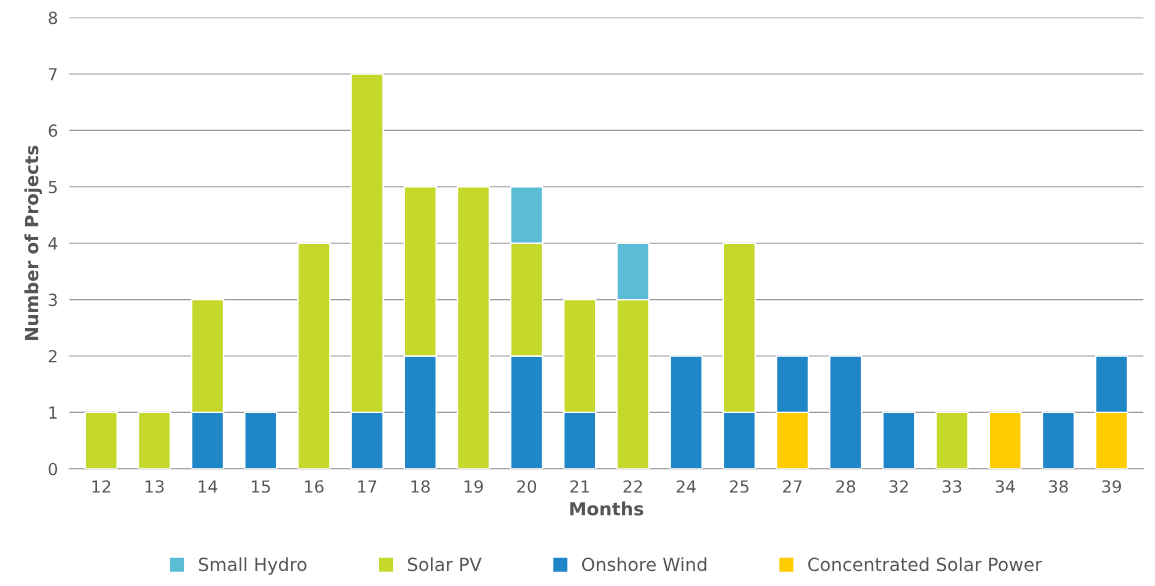  Describe the element at coordinates (53, 469) in the screenshot. I see `y-tick-label: 0` at that location.